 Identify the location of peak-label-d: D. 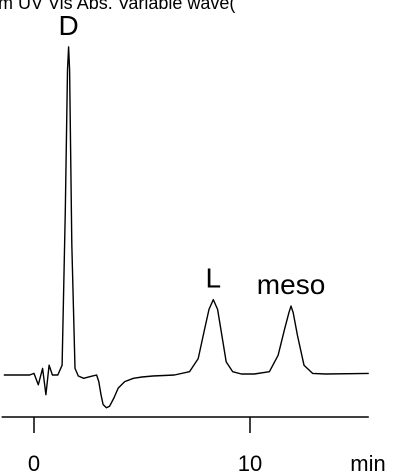
(68, 25).